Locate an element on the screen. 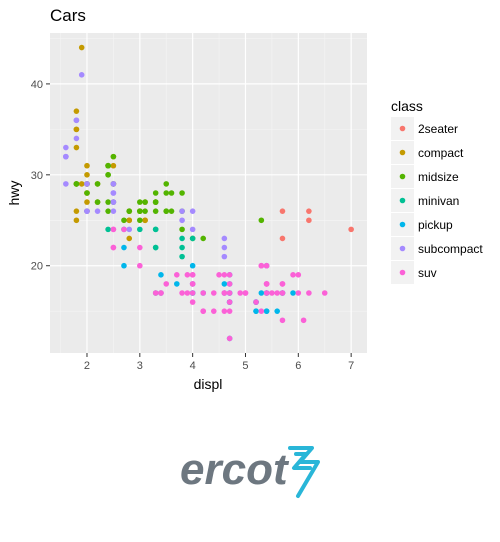 This screenshot has width=500, height=542. logo-wordmark: ercot is located at coordinates (235, 469).